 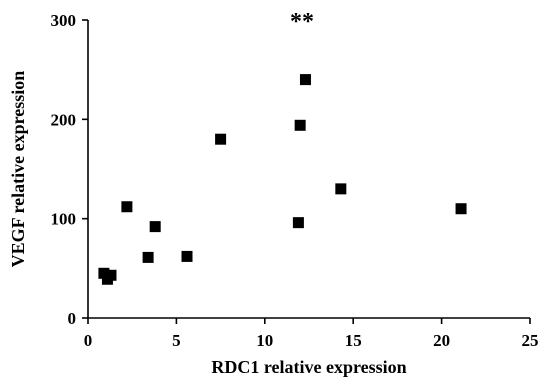 What do you see at coordinates (64, 20) in the screenshot?
I see `y-tick-label: 300` at bounding box center [64, 20].